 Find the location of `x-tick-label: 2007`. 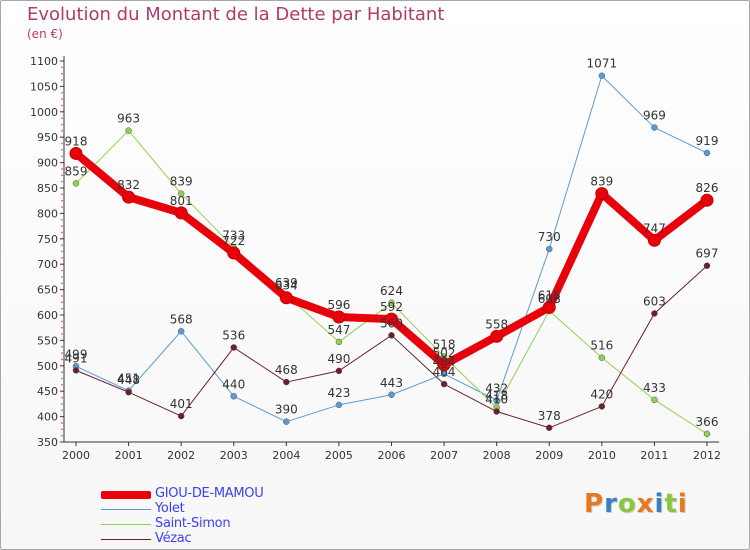

x-tick-label: 2007 is located at coordinates (444, 455).